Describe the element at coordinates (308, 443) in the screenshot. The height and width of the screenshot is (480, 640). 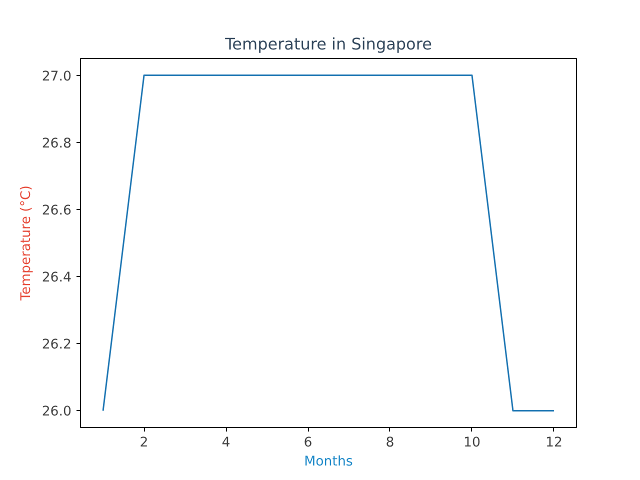
I see `x-tick-label: 6` at that location.